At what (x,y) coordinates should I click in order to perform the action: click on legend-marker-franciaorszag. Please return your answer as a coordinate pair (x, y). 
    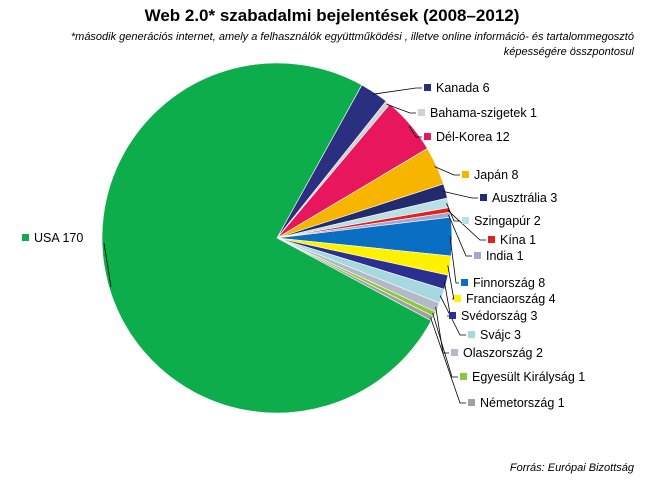
    Looking at the image, I should click on (457, 298).